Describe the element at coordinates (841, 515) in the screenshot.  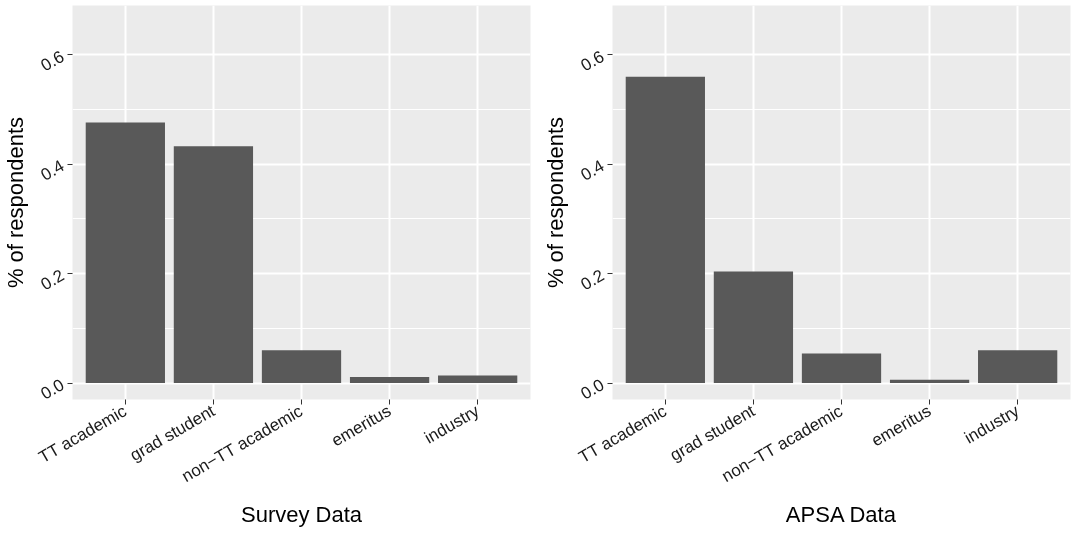
I see `x-axis-title: APSA Data` at that location.